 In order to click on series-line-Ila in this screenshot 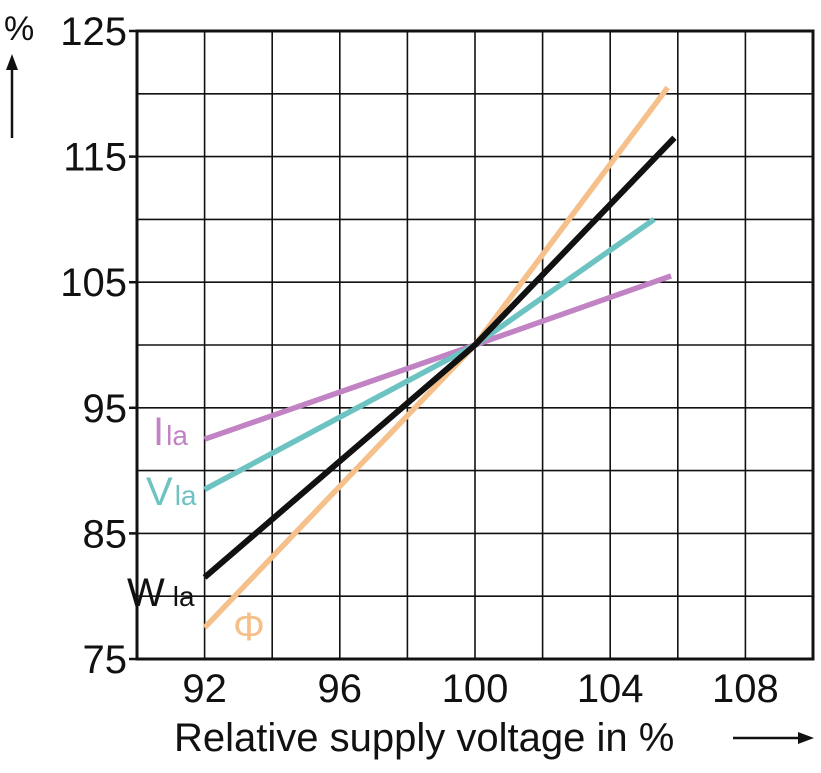, I will do `click(437, 357)`.